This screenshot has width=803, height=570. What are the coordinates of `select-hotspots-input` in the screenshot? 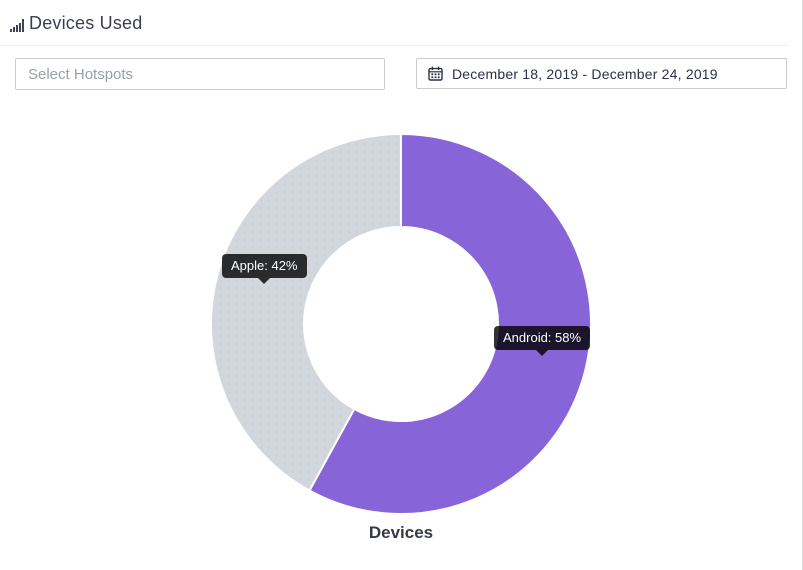 It's located at (200, 74).